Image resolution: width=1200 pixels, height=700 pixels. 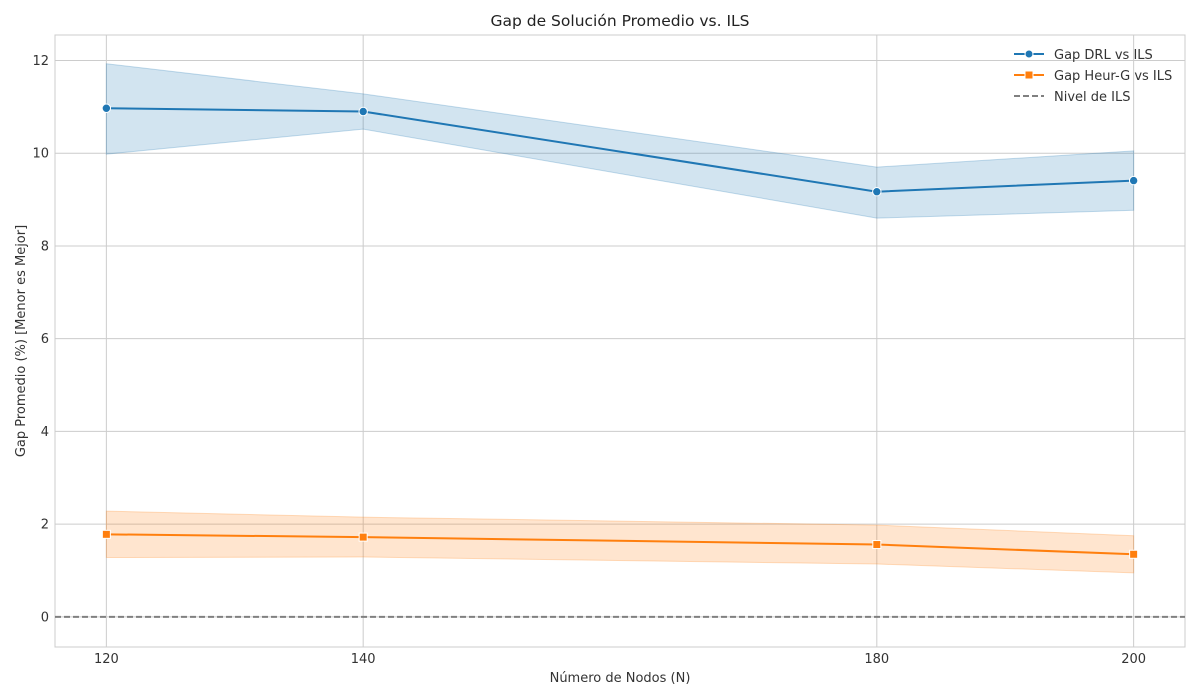 What do you see at coordinates (620, 678) in the screenshot?
I see `x-axis-title: Número de Nodos (N)` at bounding box center [620, 678].